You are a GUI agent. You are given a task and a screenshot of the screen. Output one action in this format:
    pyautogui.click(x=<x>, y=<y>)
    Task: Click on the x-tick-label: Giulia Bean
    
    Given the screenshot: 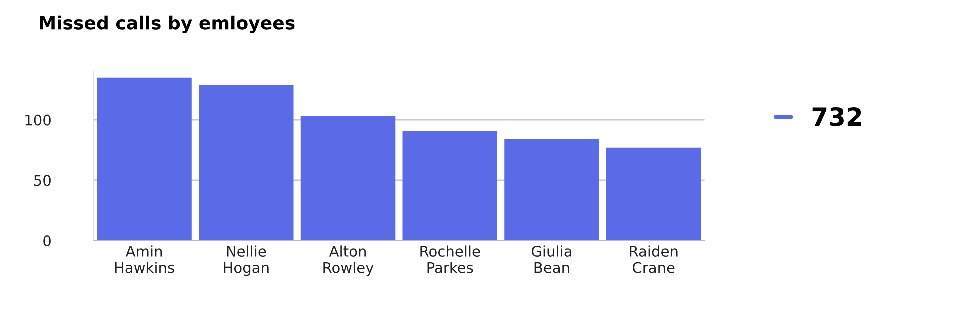 What is the action you would take?
    pyautogui.click(x=552, y=260)
    